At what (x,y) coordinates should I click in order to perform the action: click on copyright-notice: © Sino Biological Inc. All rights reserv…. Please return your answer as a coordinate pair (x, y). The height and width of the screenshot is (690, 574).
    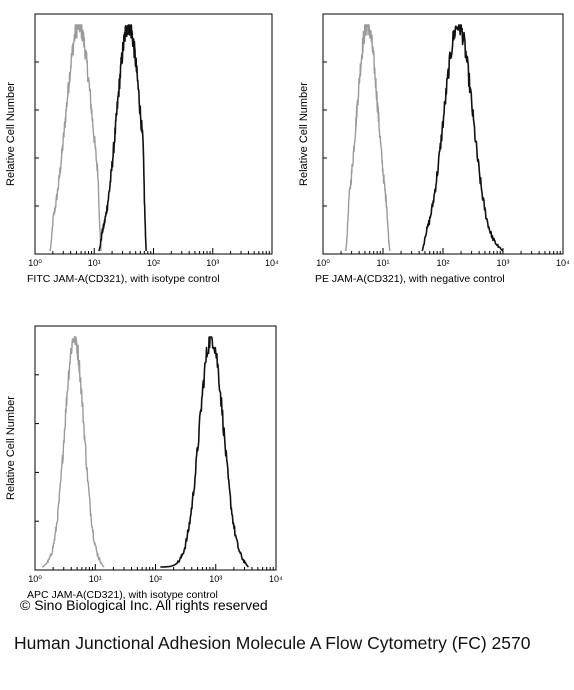
    Looking at the image, I should click on (144, 605).